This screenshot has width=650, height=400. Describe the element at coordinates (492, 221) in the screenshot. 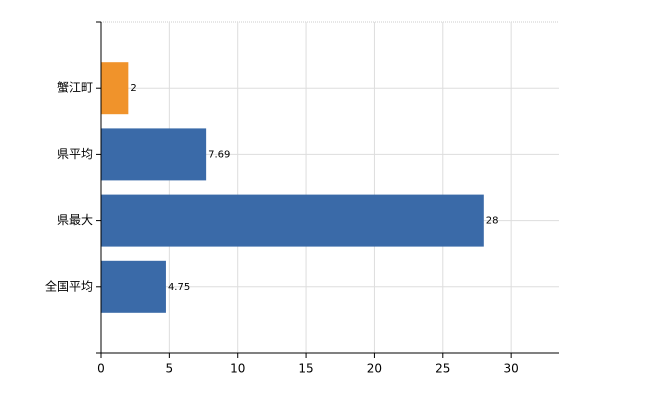

I see `value-label: 28` at that location.